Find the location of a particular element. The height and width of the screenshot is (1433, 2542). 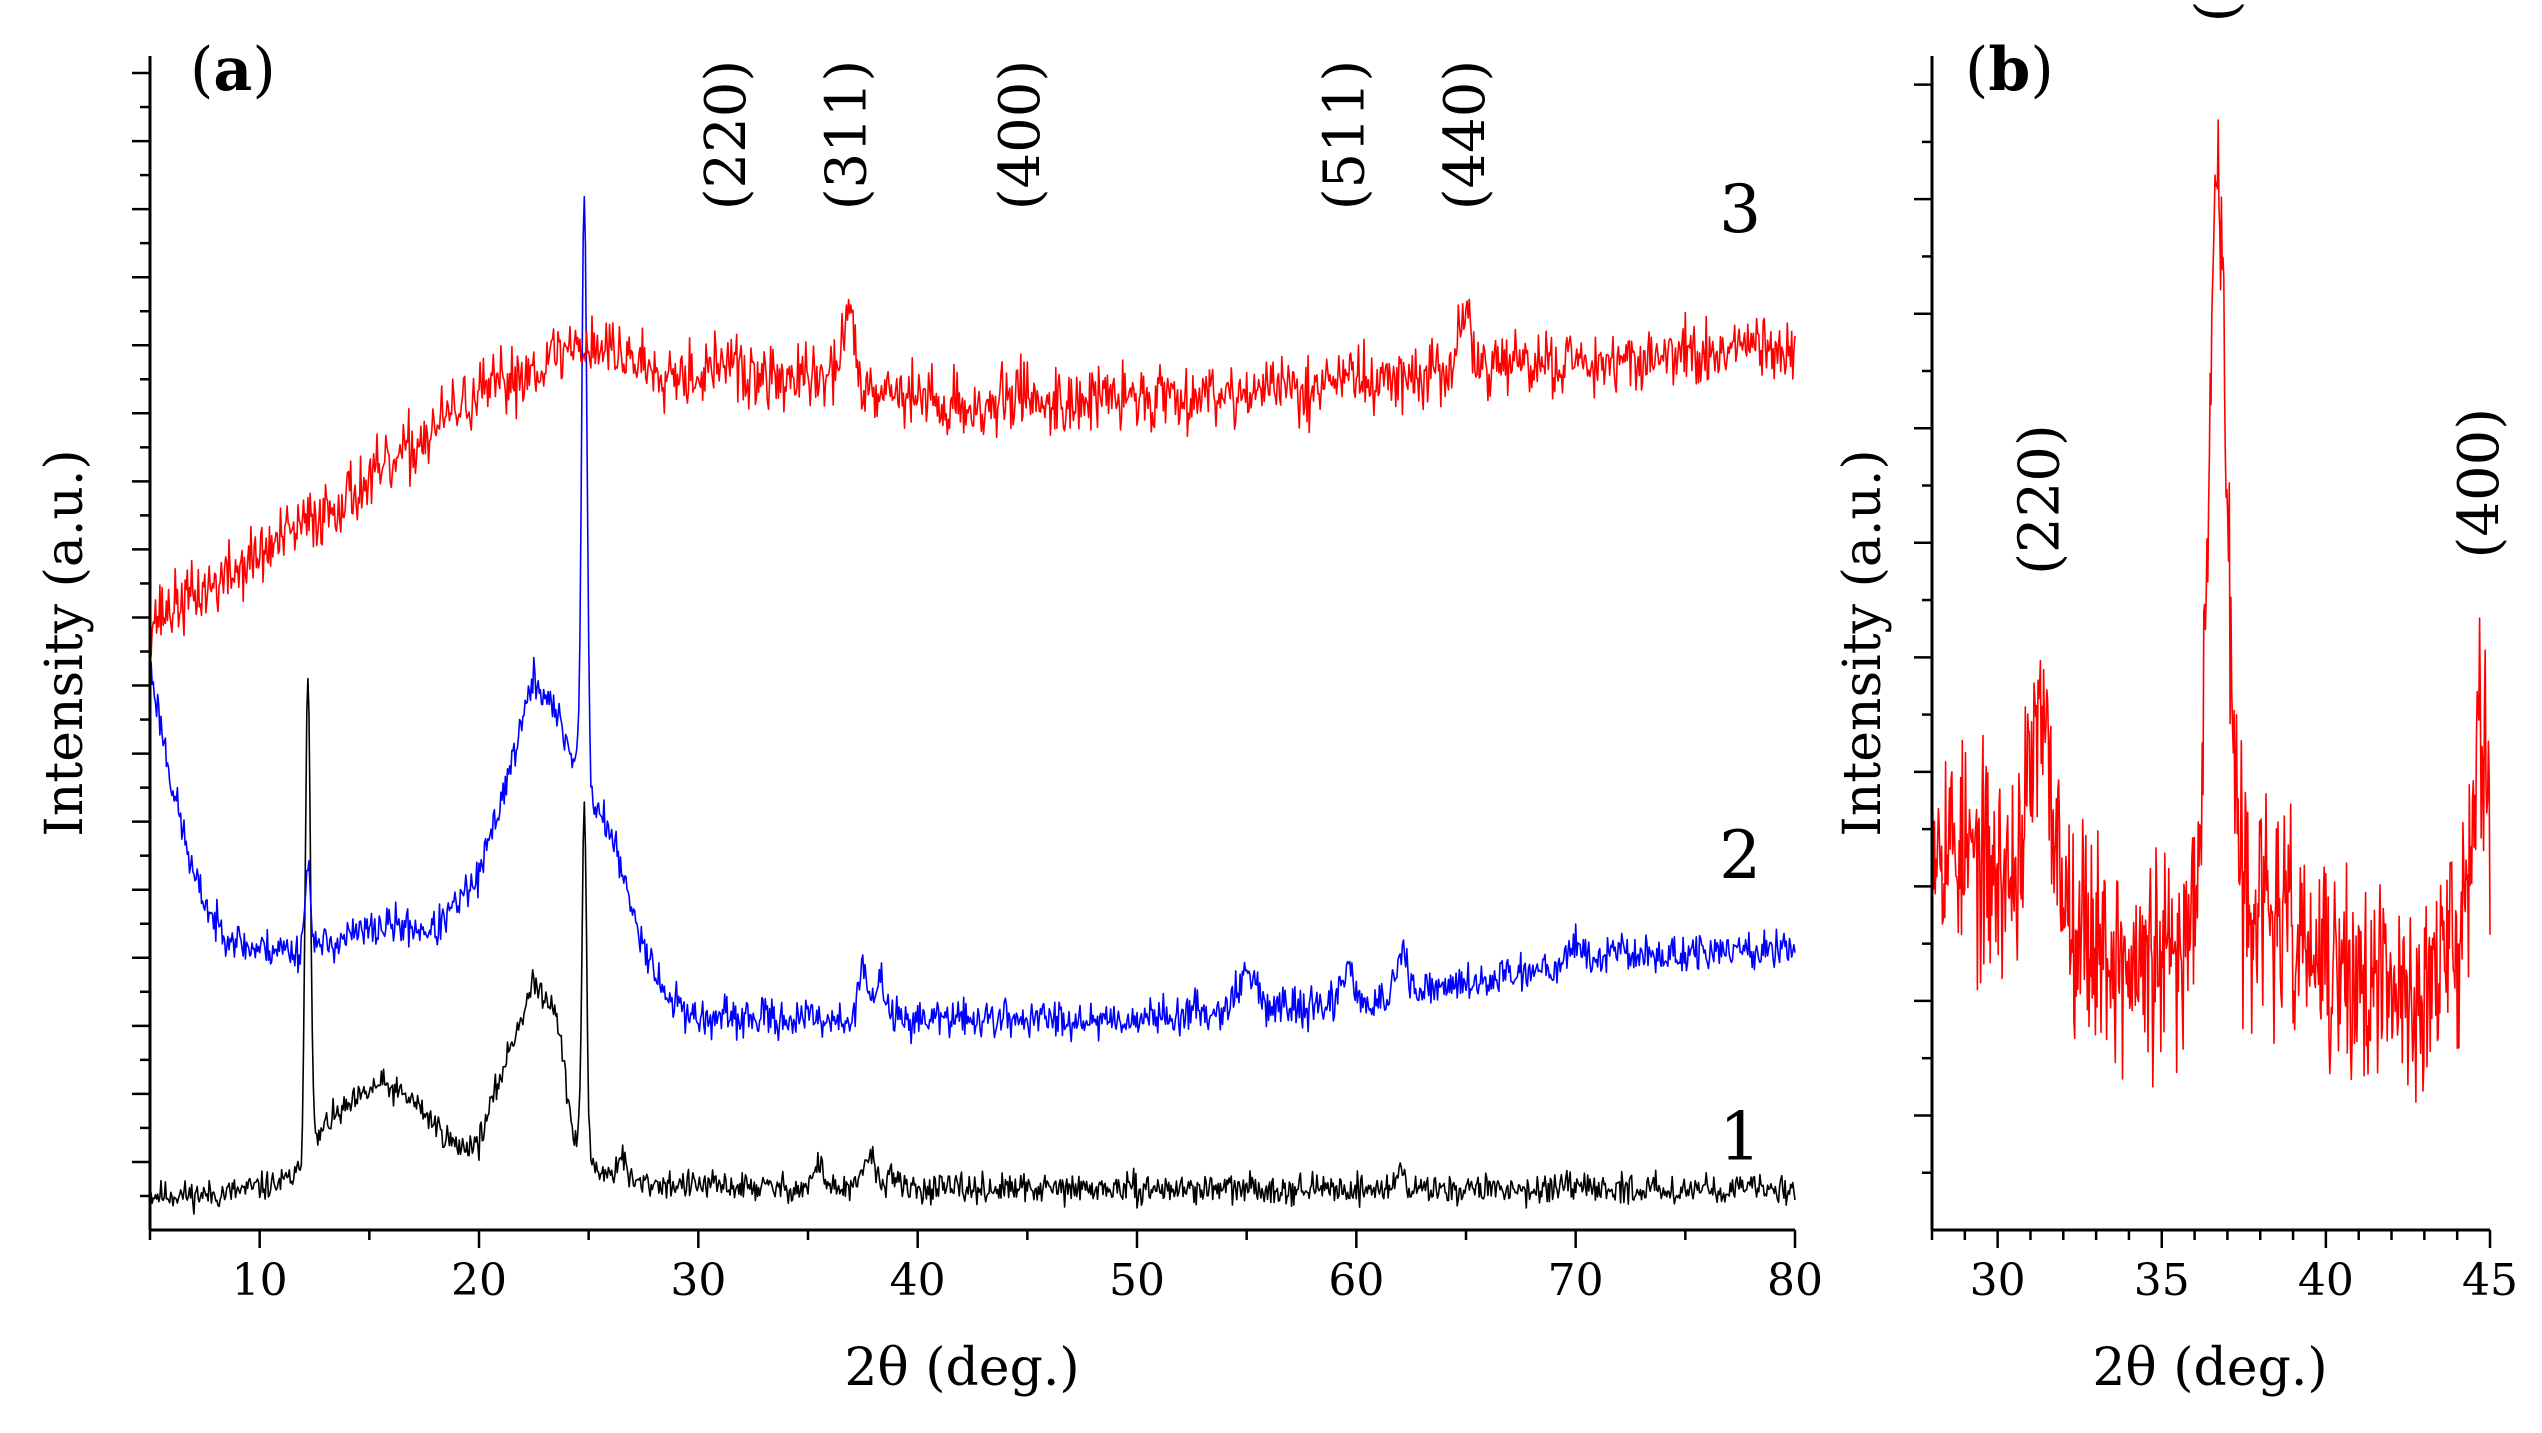

x-tick-label: 70 is located at coordinates (1576, 1280).